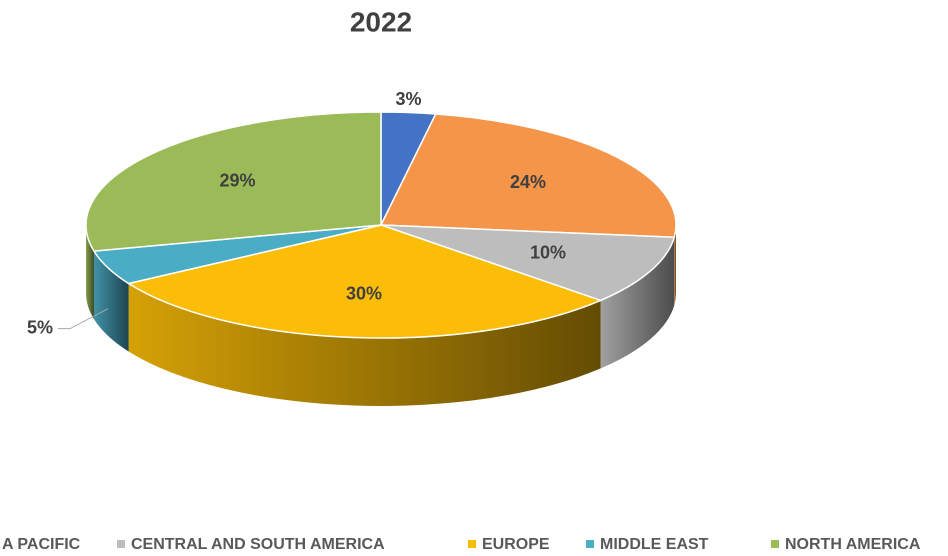 This screenshot has height=556, width=948. I want to click on chart-title: 2022, so click(381, 21).